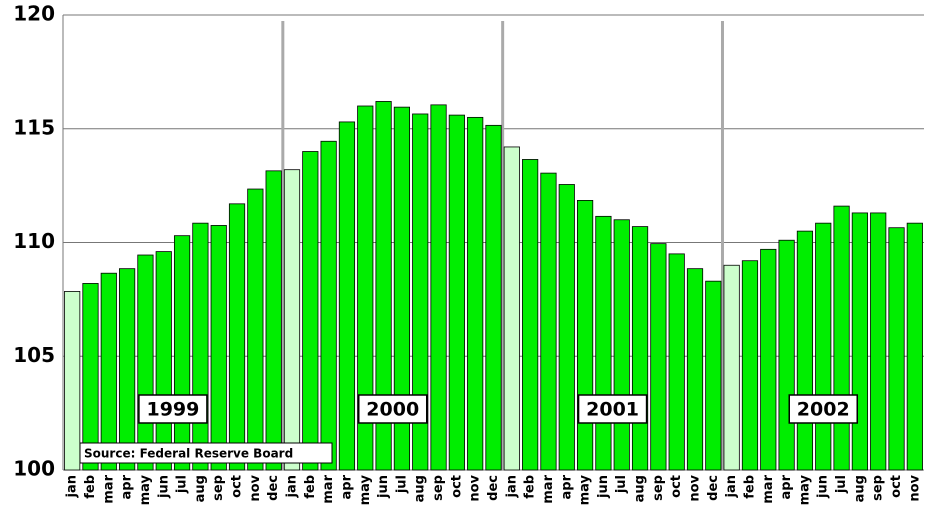  What do you see at coordinates (34, 355) in the screenshot?
I see `y-tick-label: 105` at bounding box center [34, 355].